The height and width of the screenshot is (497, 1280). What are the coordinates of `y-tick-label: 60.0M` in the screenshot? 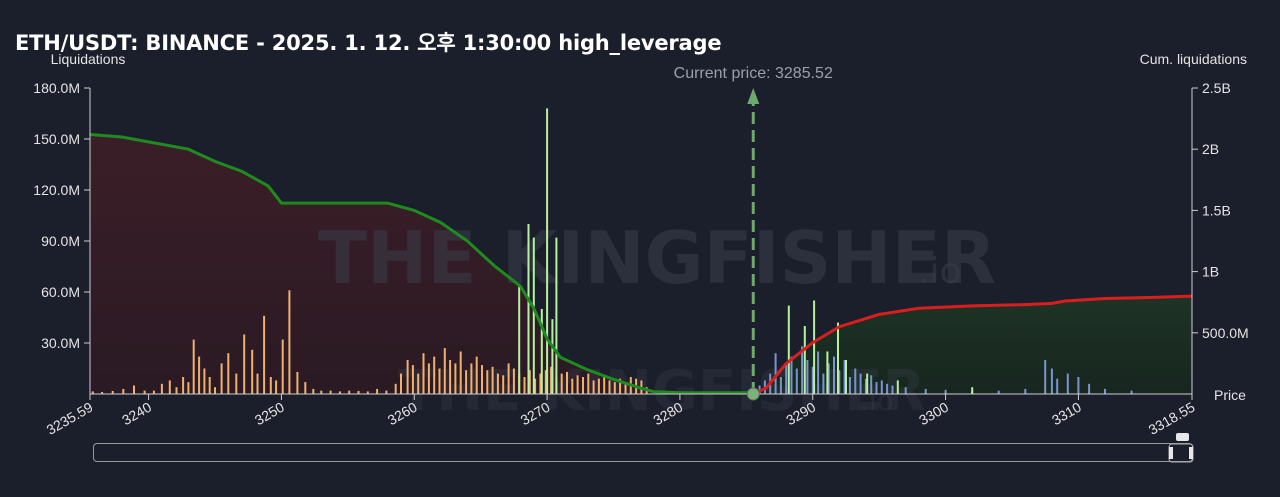 It's located at (60, 292).